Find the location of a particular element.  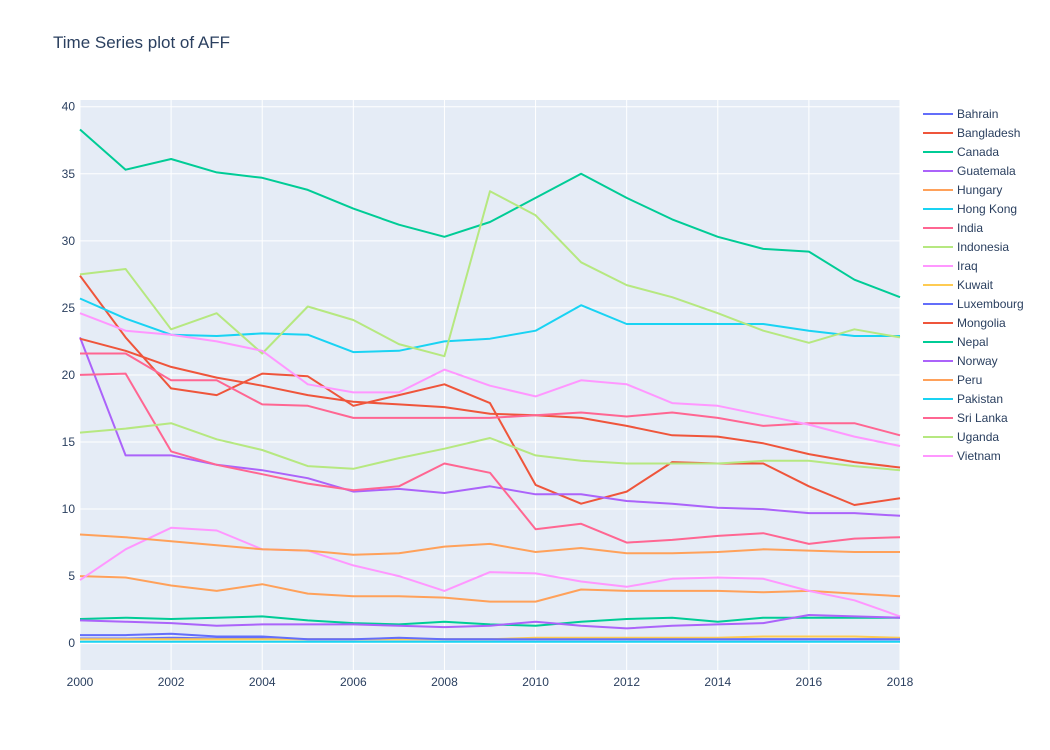

y-tick-label: 5 is located at coordinates (71, 576).